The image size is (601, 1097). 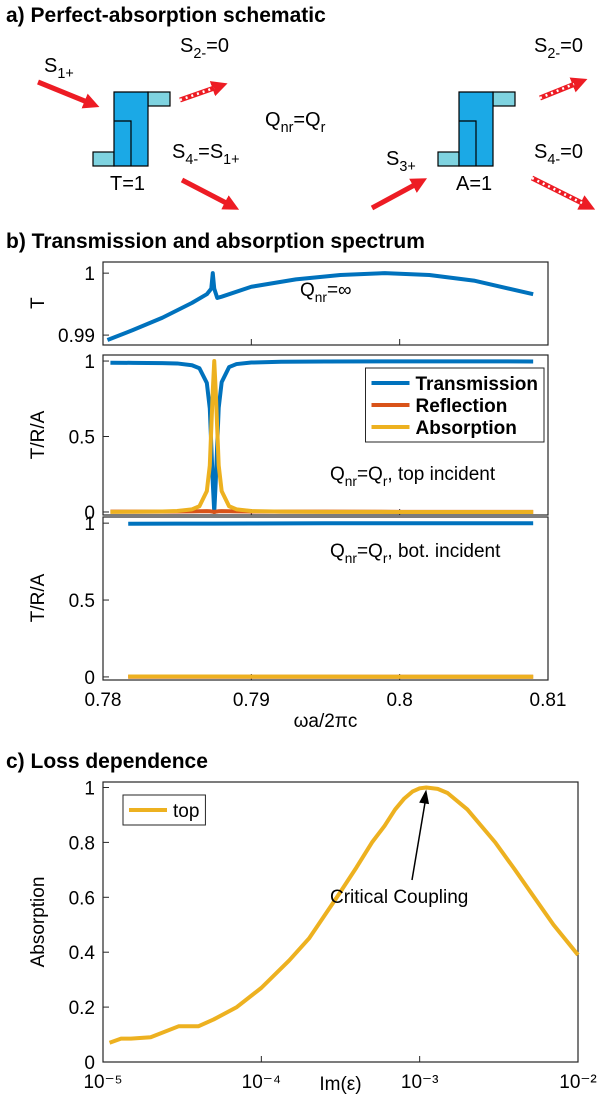 What do you see at coordinates (103, 700) in the screenshot?
I see `x-tick-label: 0.78` at bounding box center [103, 700].